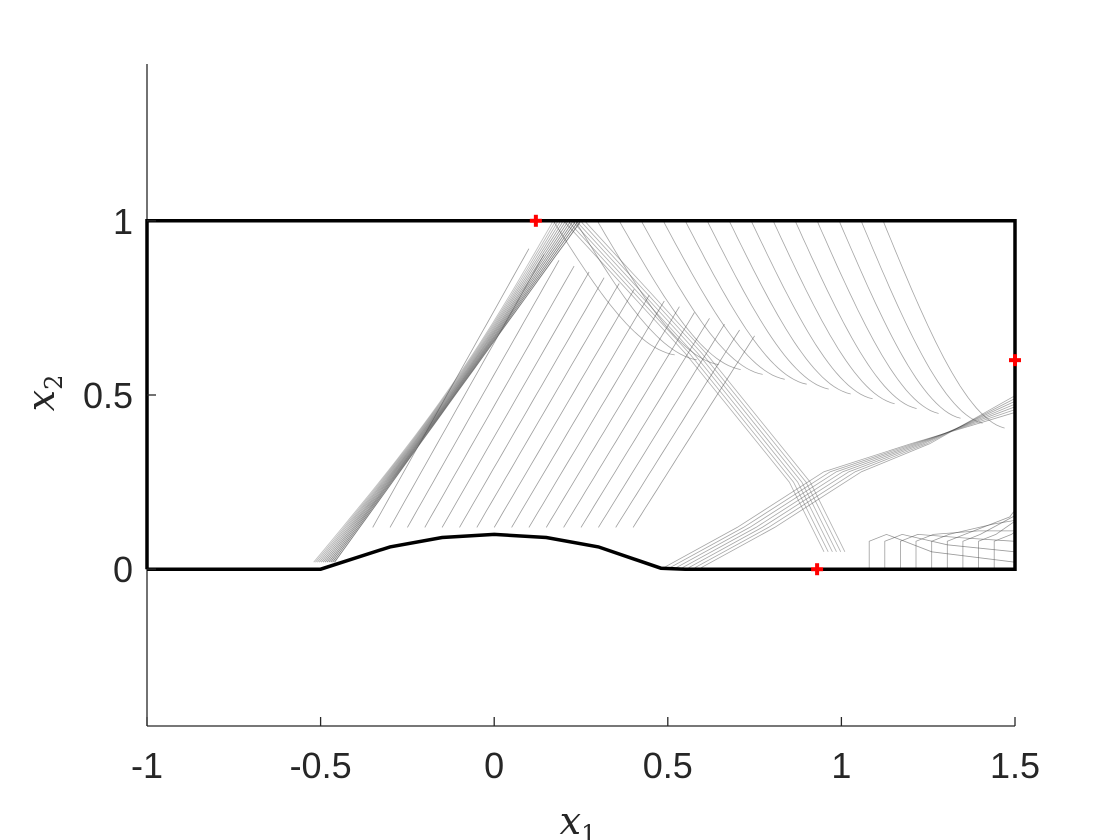 The image size is (1120, 840). Describe the element at coordinates (108, 395) in the screenshot. I see `y-tick-label: 0.5` at that location.